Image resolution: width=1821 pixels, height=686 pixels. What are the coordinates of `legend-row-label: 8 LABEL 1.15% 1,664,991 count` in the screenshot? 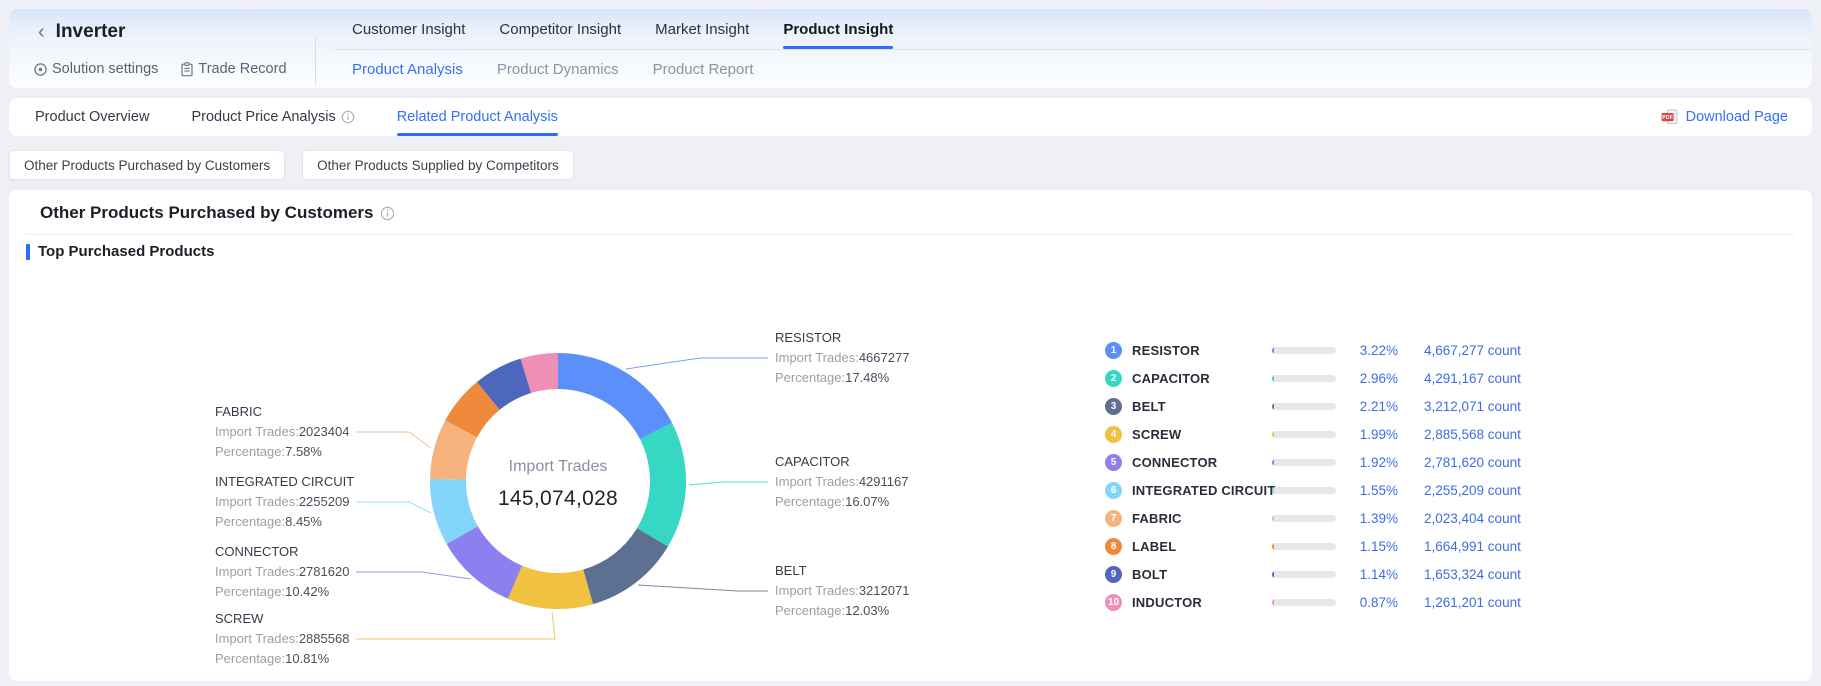 It's located at (1313, 546).